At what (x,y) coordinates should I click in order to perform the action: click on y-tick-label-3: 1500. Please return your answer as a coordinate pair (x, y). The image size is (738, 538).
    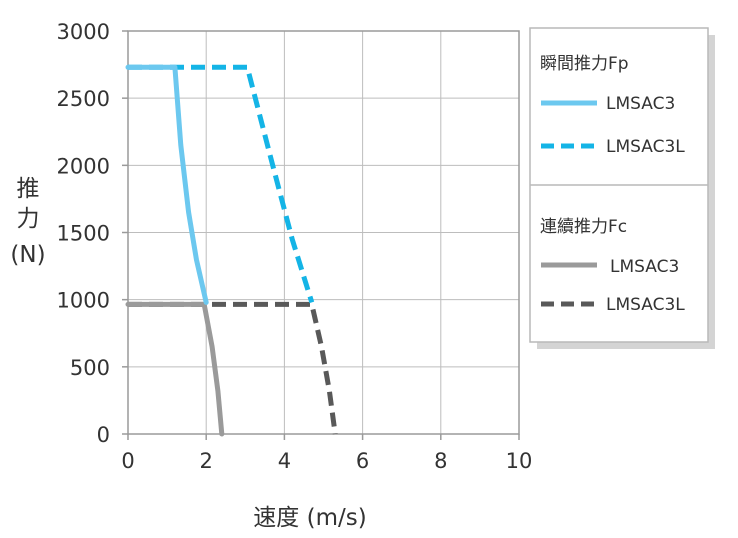
    Looking at the image, I should click on (83, 234).